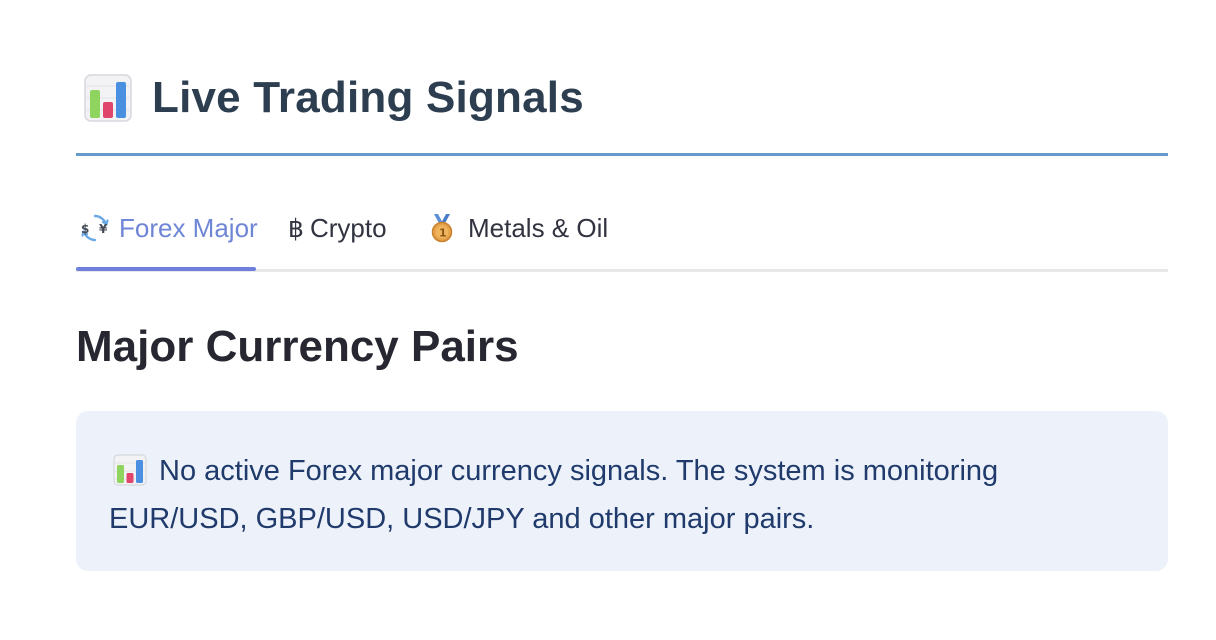 The width and height of the screenshot is (1216, 640). I want to click on page-header: Live Trading Signals, so click(622, 98).